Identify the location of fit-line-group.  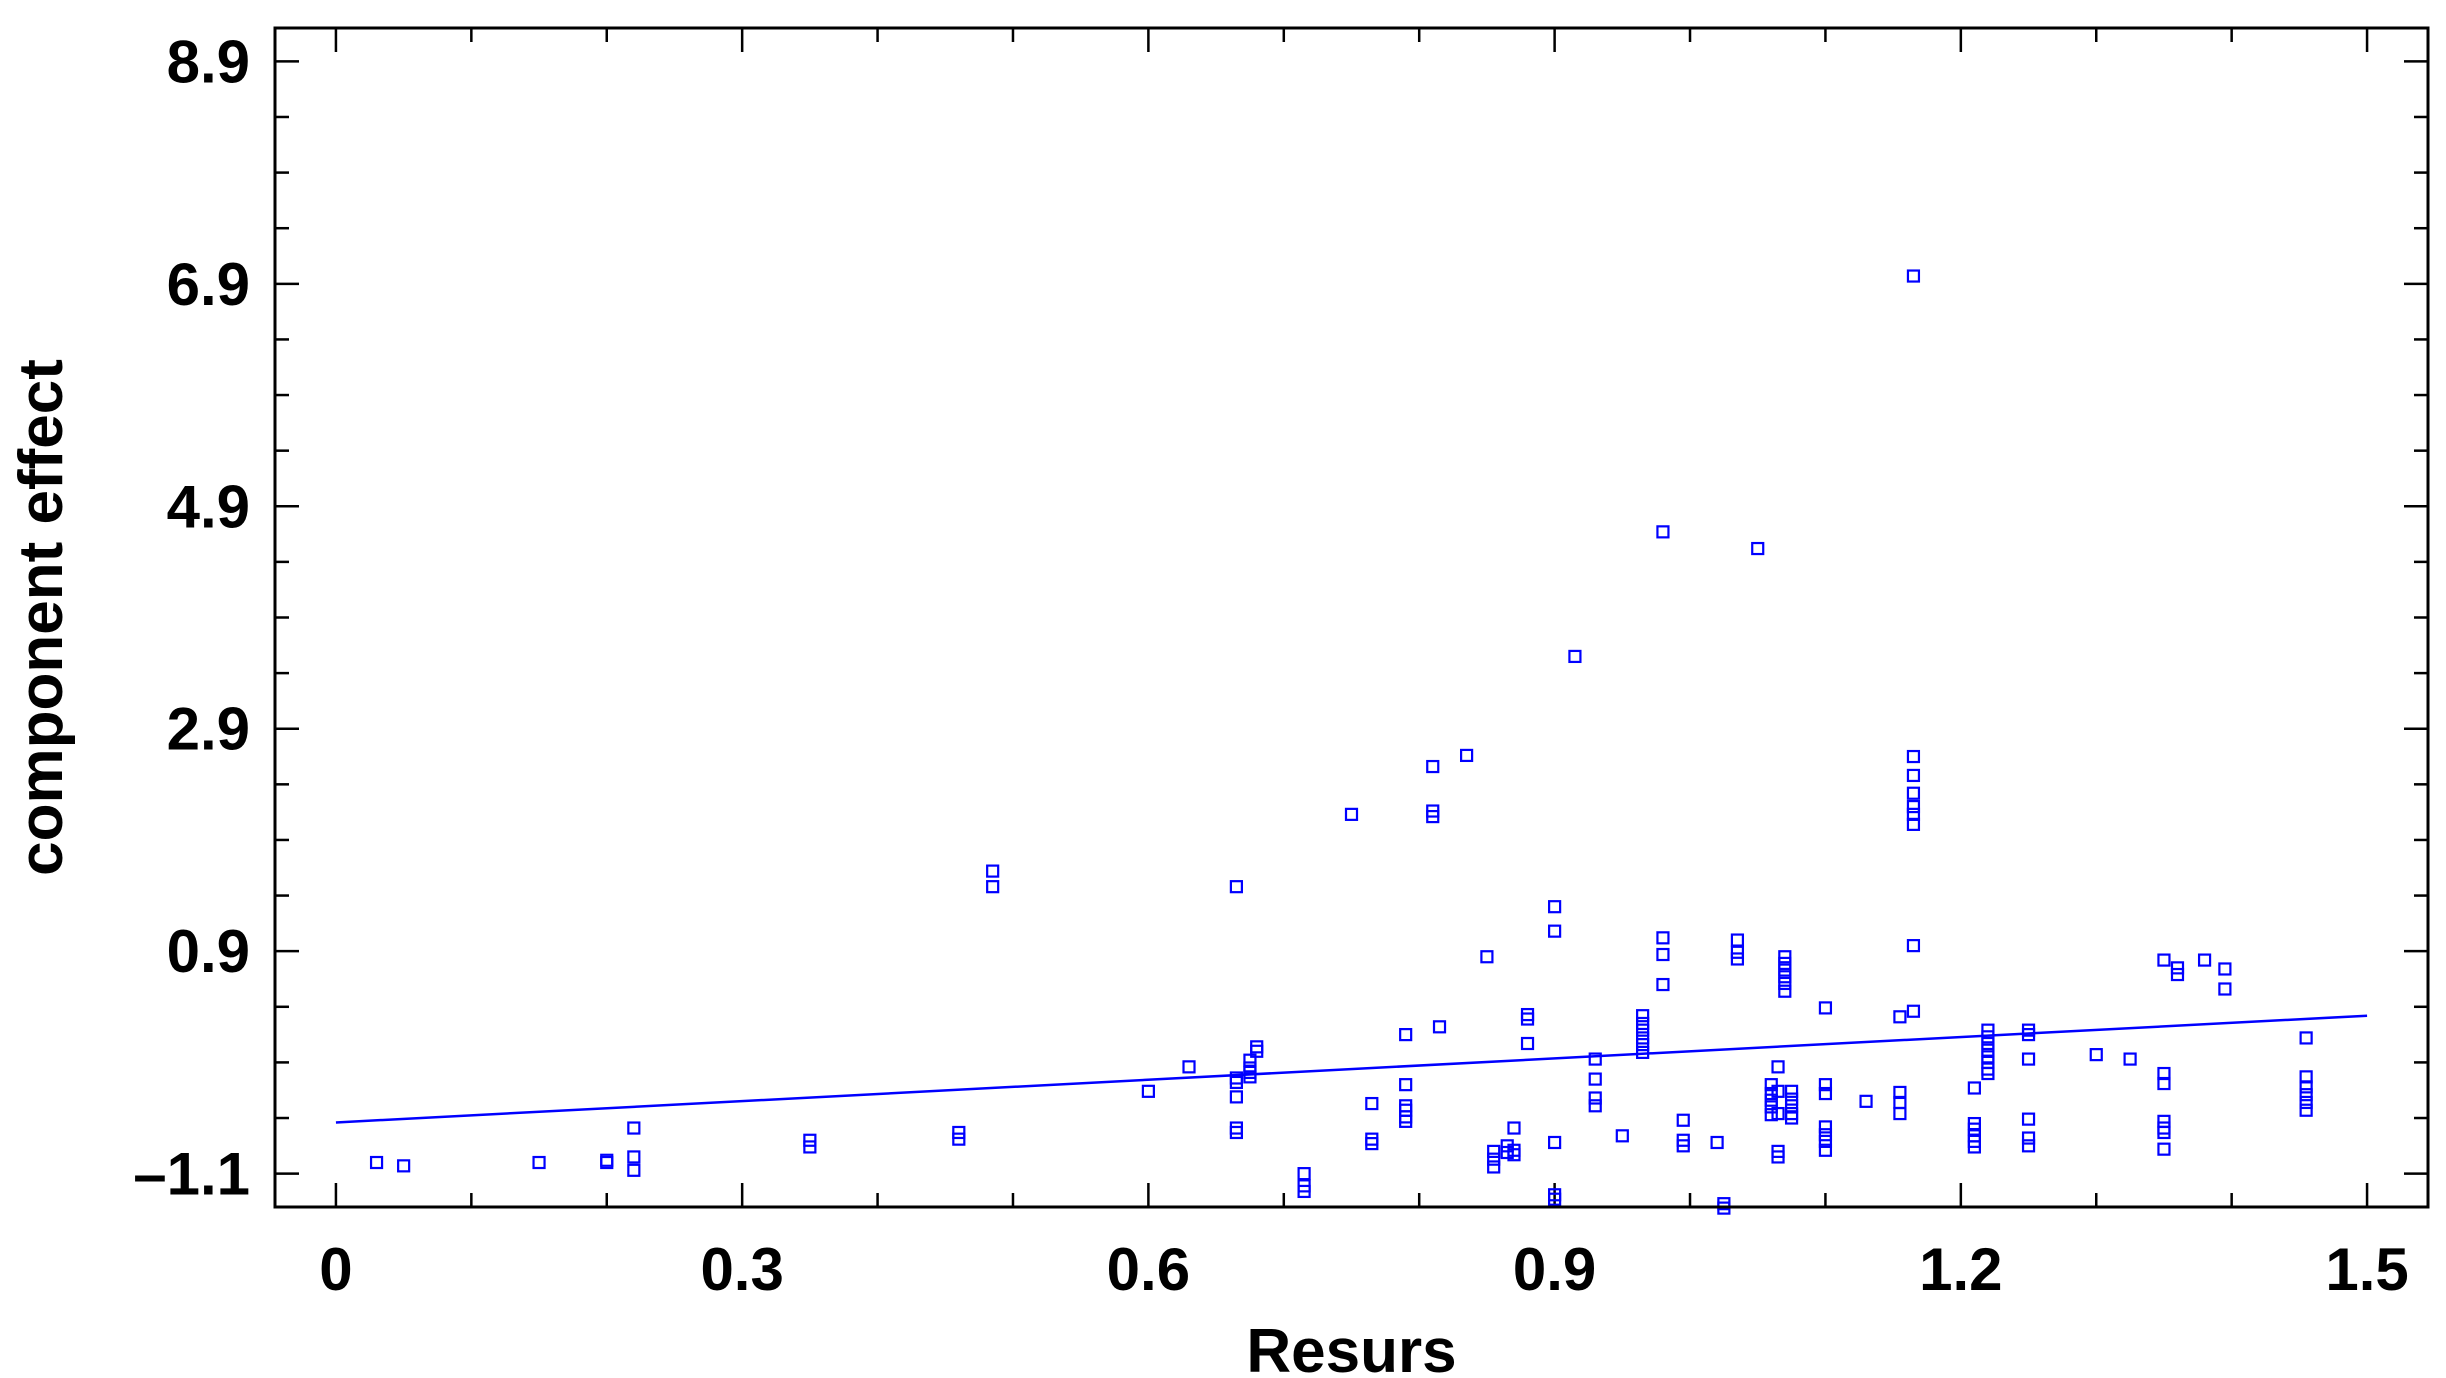
(1351, 1069).